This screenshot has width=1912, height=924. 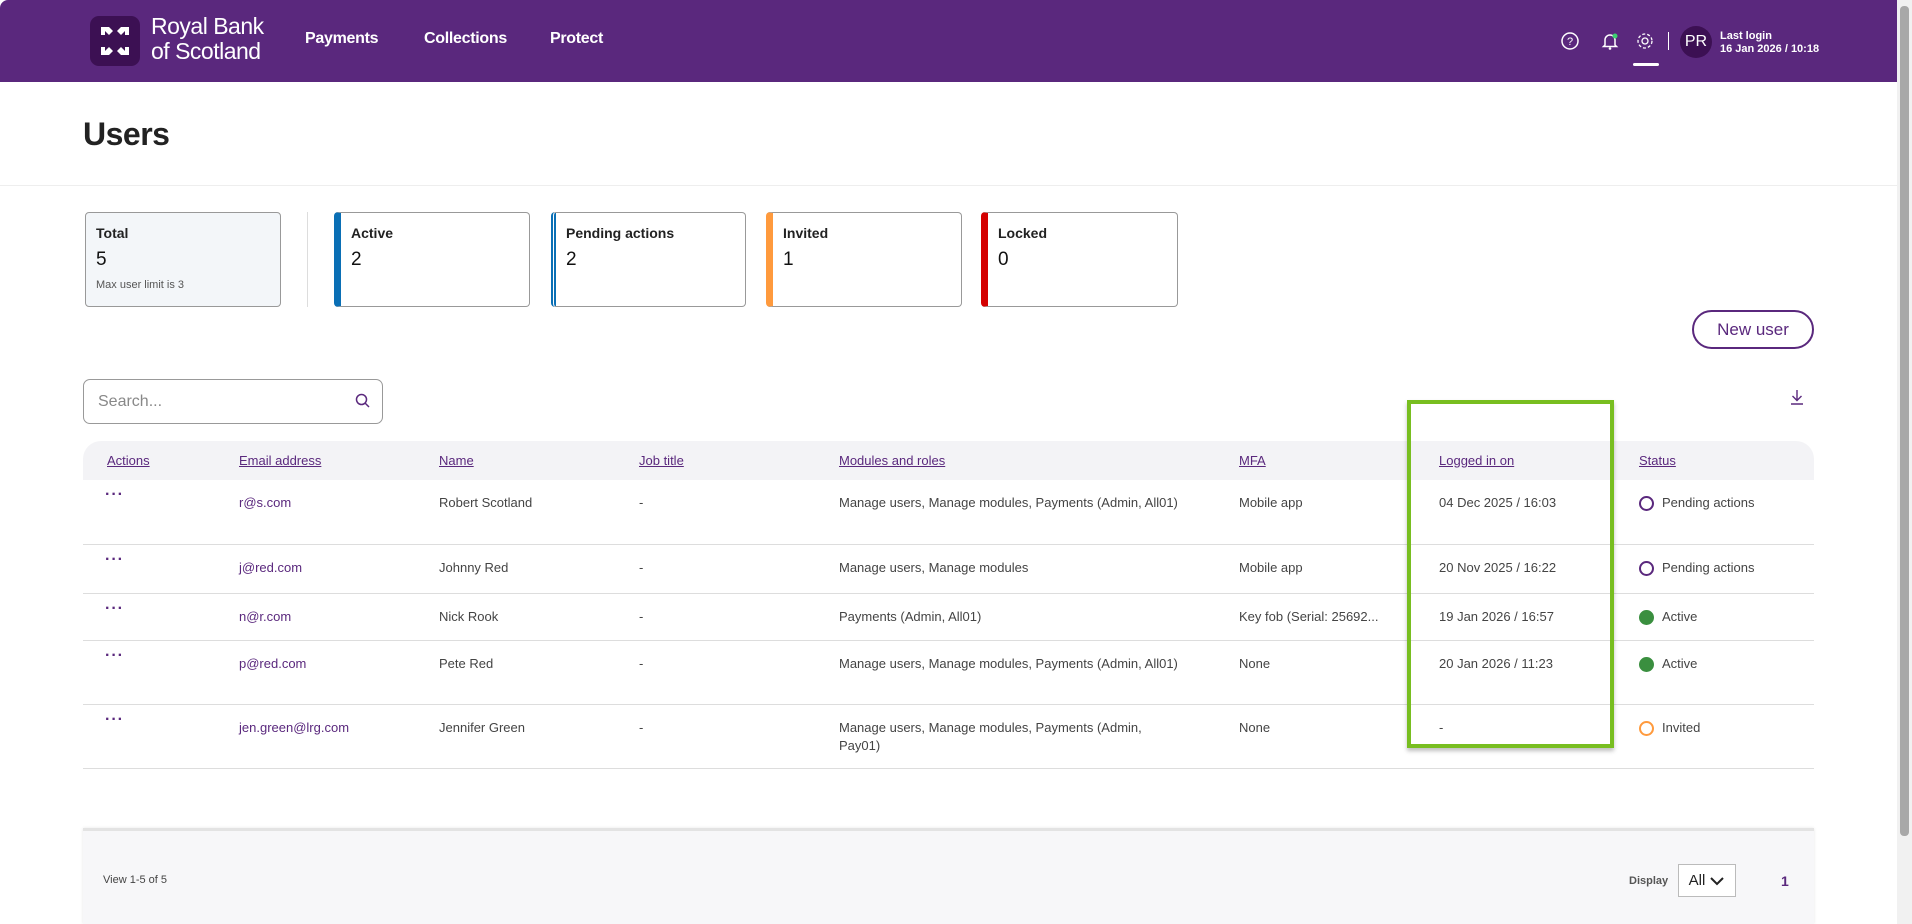 What do you see at coordinates (934, 567) in the screenshot?
I see `row-modules: Manage users, Manage modules` at bounding box center [934, 567].